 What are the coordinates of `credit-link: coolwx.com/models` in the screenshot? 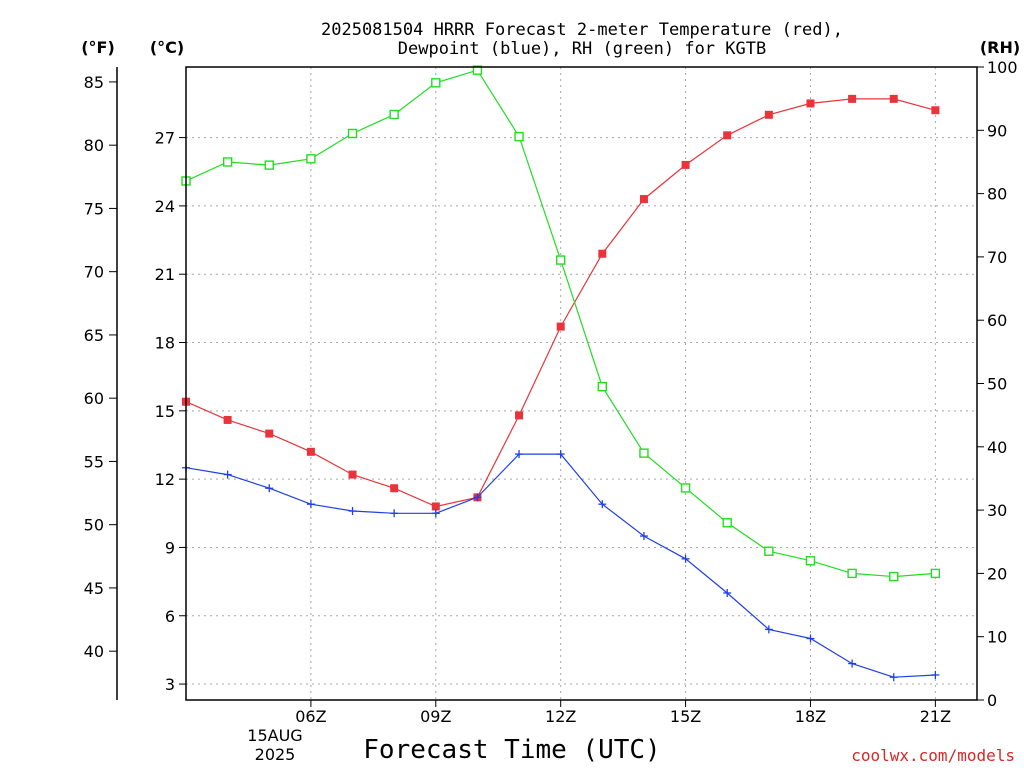 It's located at (933, 755).